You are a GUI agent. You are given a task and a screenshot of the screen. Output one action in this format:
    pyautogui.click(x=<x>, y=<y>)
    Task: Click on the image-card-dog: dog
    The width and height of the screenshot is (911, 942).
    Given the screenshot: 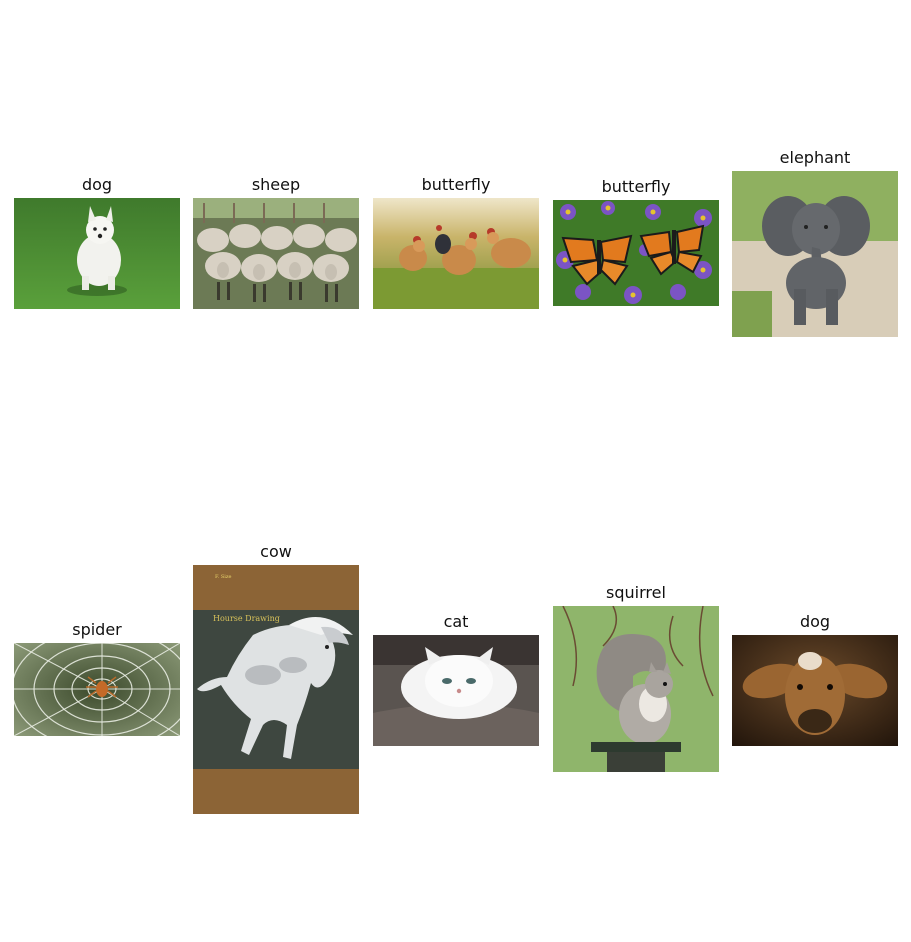 What is the action you would take?
    pyautogui.click(x=97, y=242)
    